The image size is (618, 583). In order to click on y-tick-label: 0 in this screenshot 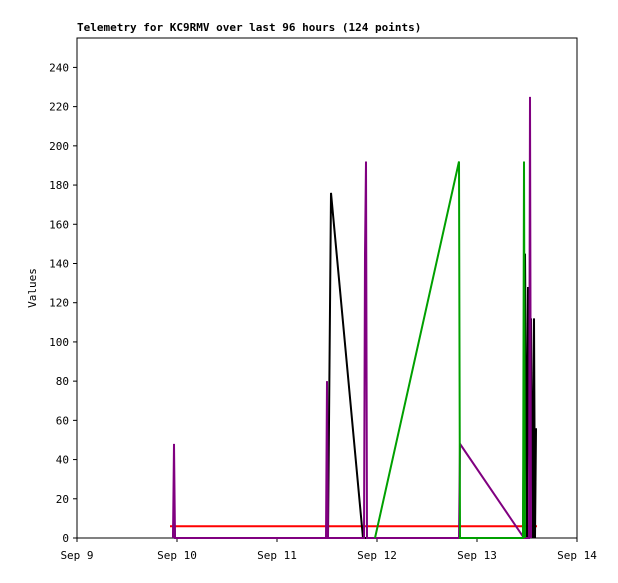, I will do `click(65, 538)`.